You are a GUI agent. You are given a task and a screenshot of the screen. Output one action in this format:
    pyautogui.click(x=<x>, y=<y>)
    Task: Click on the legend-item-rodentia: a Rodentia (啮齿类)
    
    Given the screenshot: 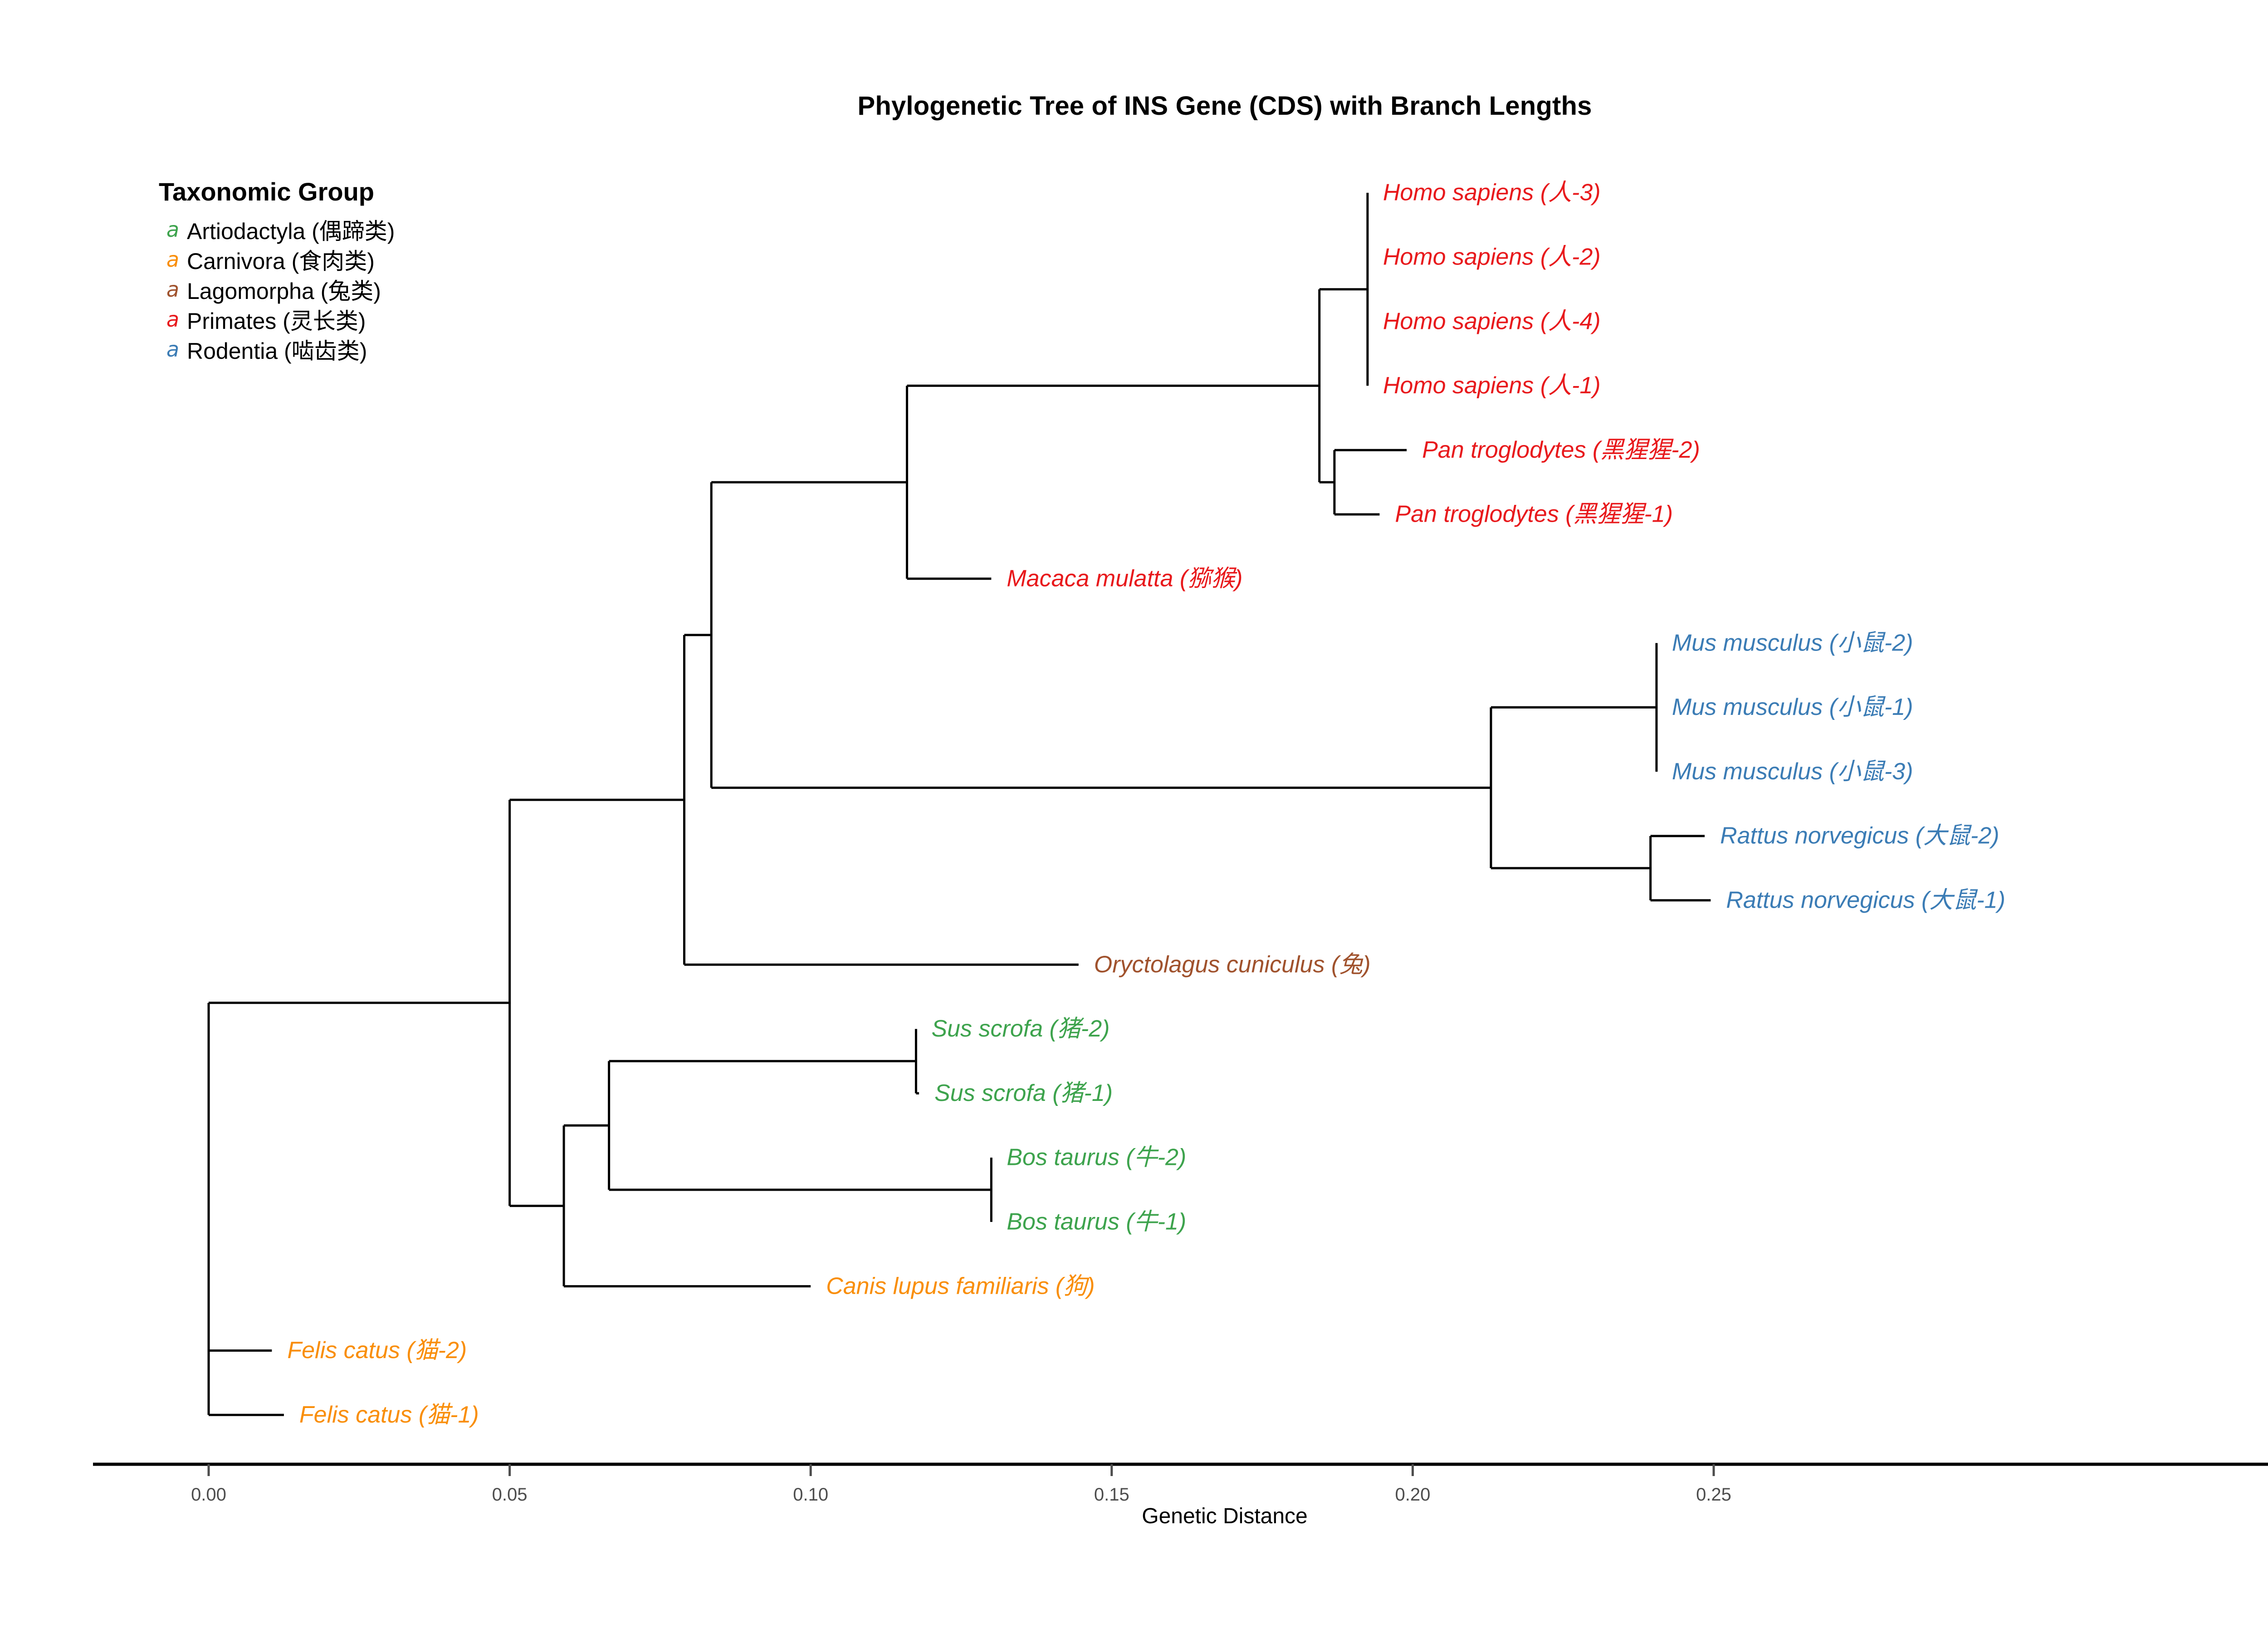 What is the action you would take?
    pyautogui.click(x=277, y=349)
    